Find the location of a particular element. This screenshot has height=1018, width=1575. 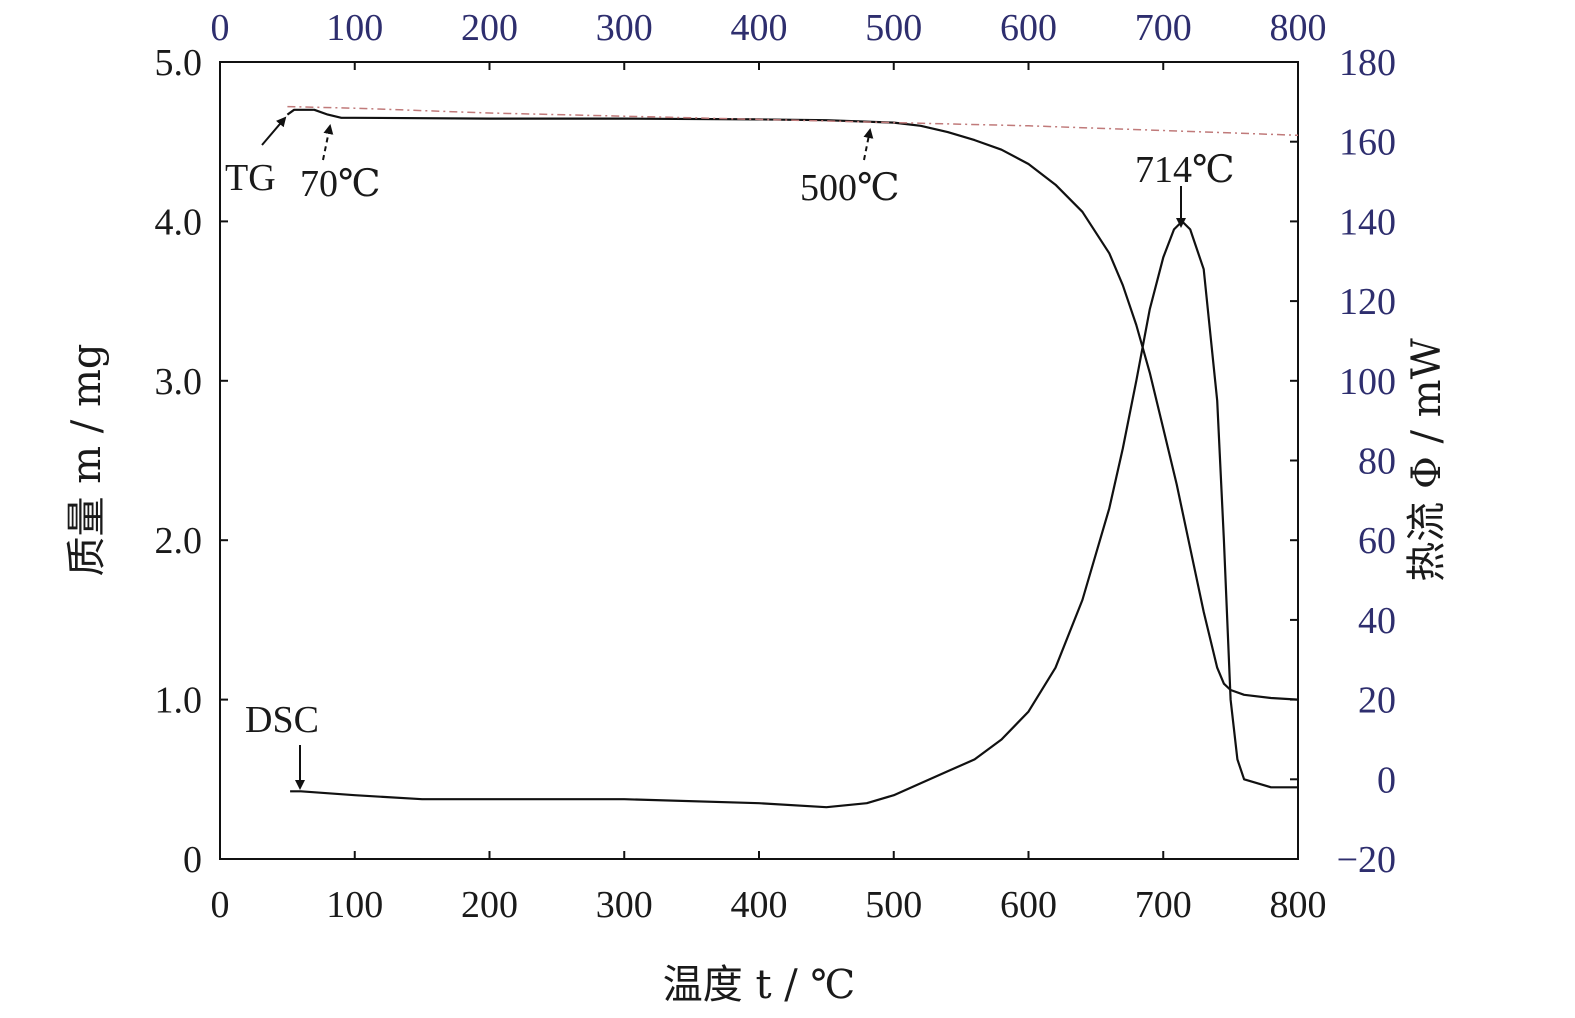

right-tick-label: 180 is located at coordinates (1367, 63).